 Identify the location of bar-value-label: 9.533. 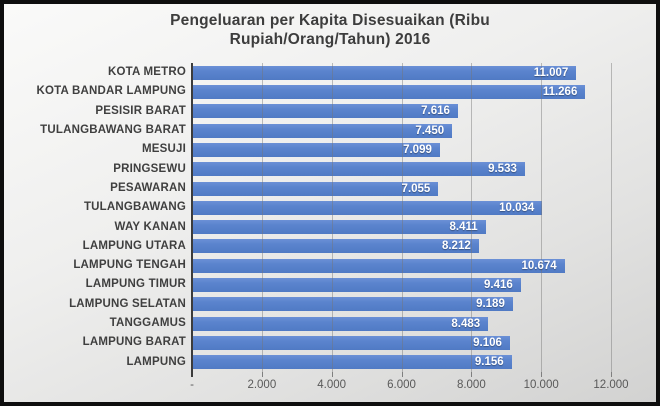
(502, 169).